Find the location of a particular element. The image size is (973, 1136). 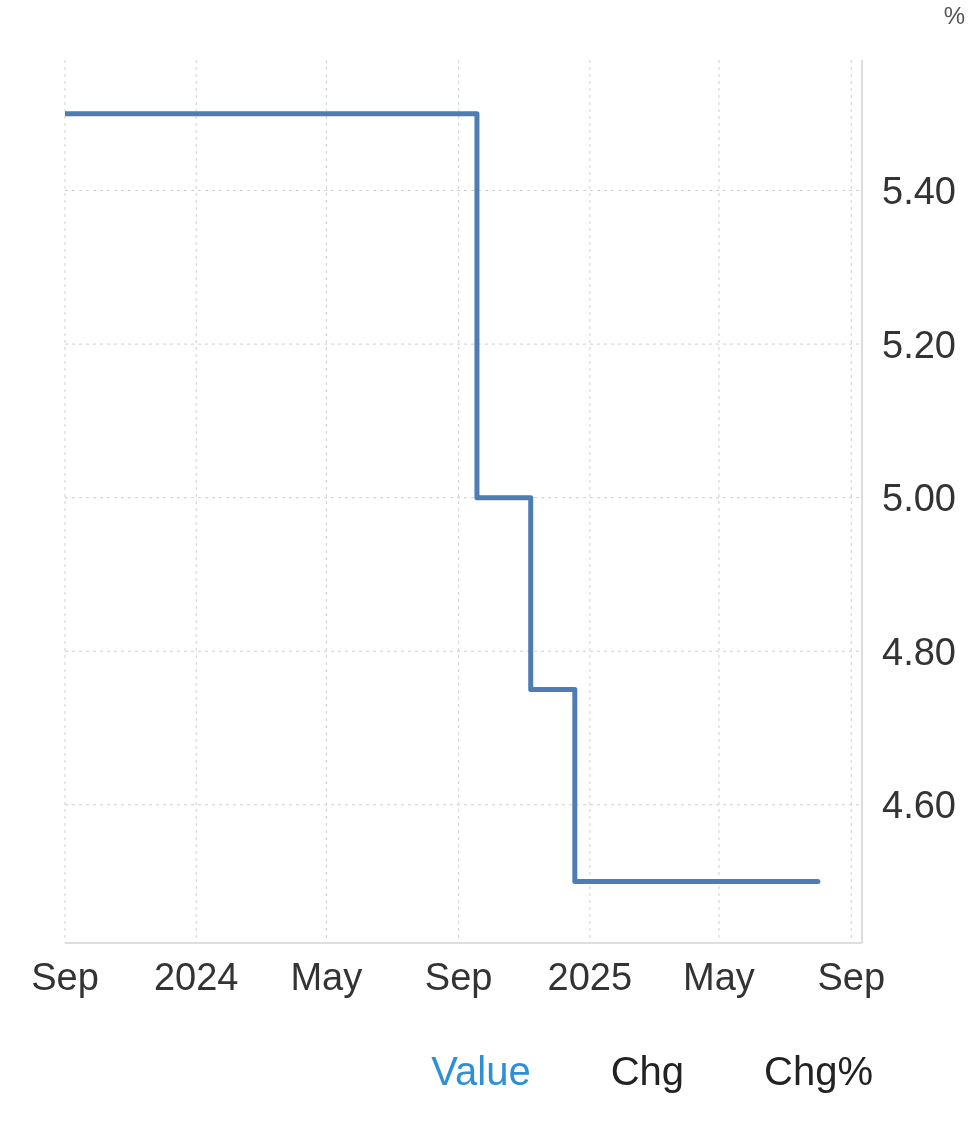

text: Value is located at coordinates (481, 1071).